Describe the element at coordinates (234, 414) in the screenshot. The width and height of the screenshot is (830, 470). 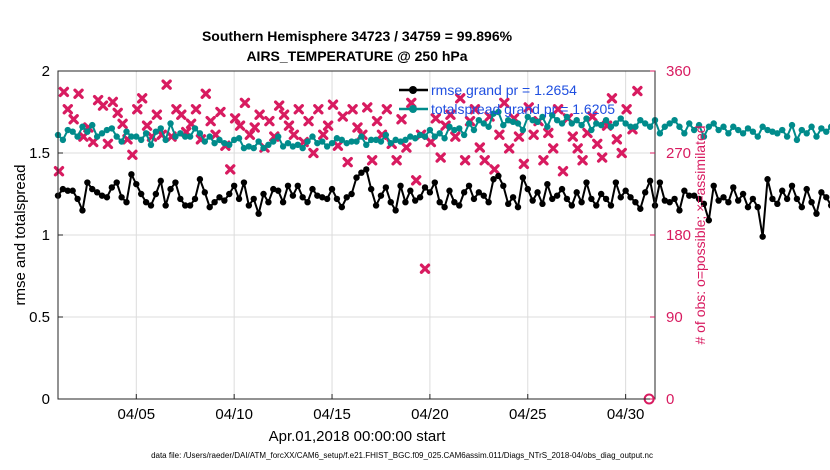
I see `x-tick-label: 04/10` at that location.